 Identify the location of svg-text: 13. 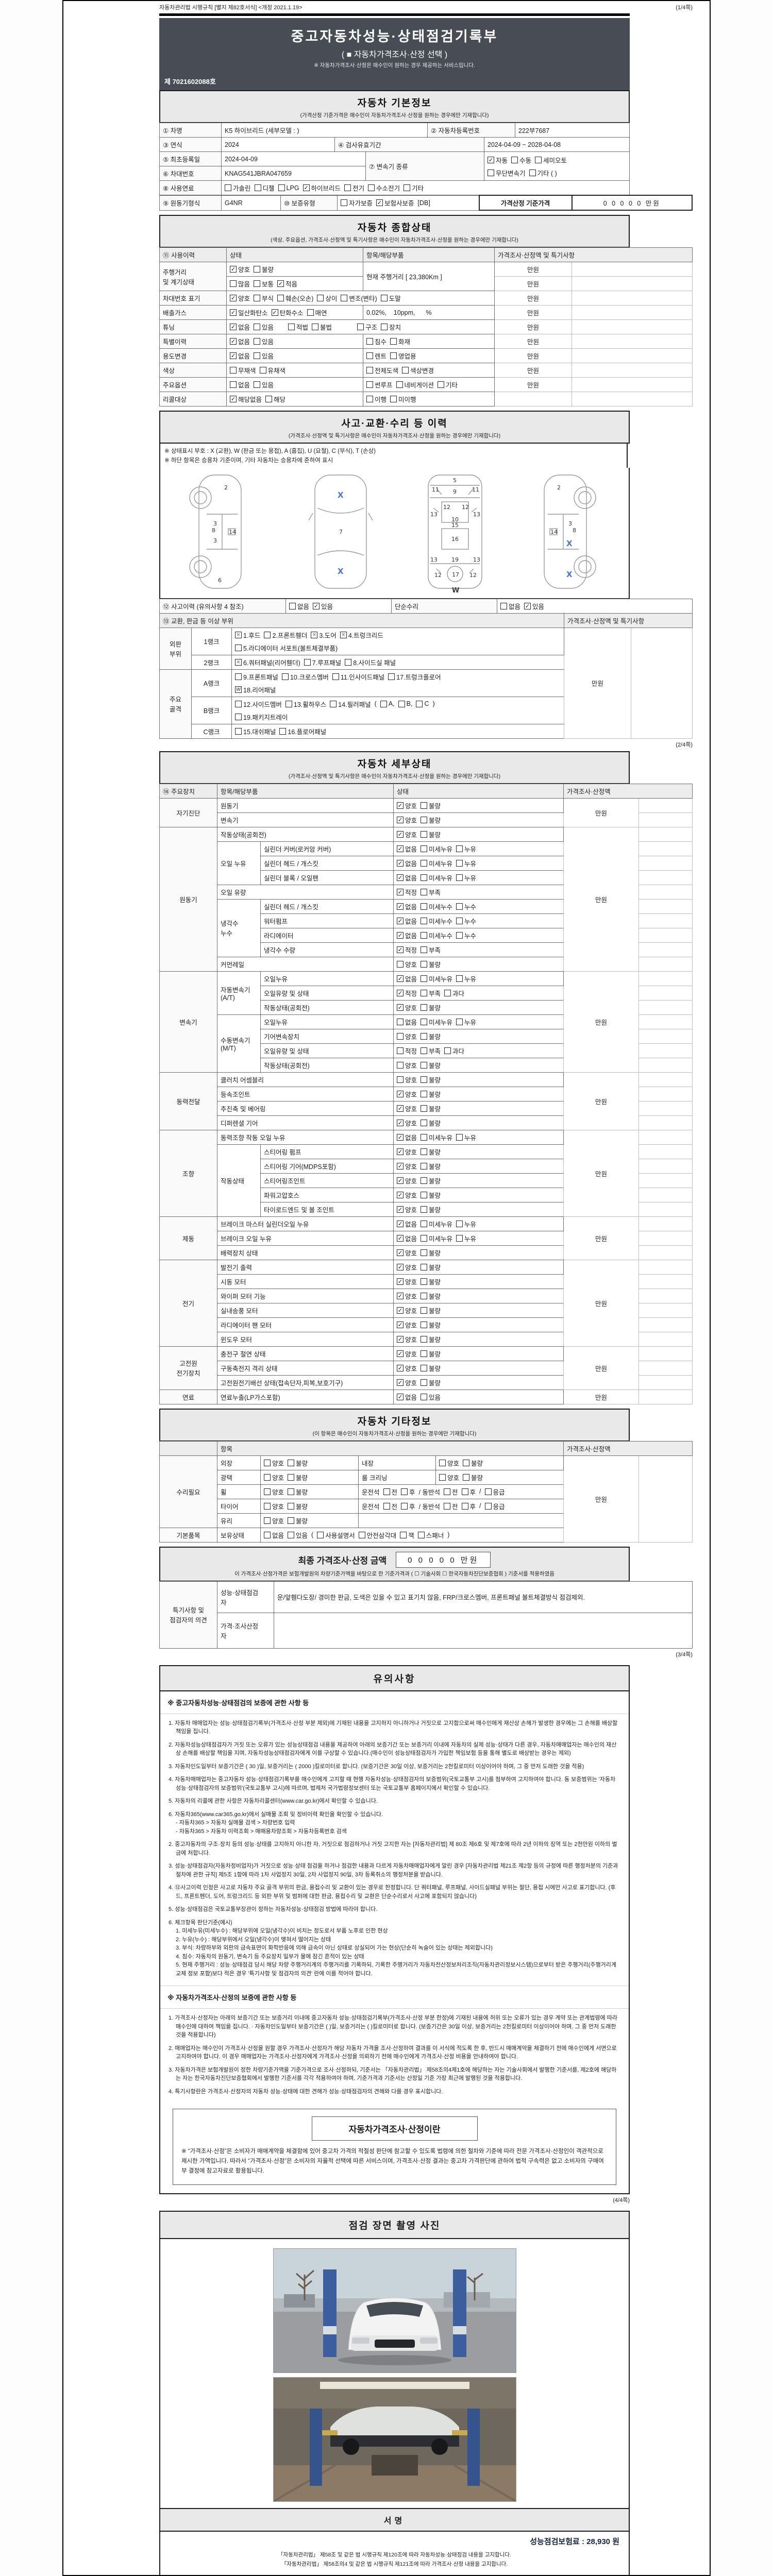
(434, 559).